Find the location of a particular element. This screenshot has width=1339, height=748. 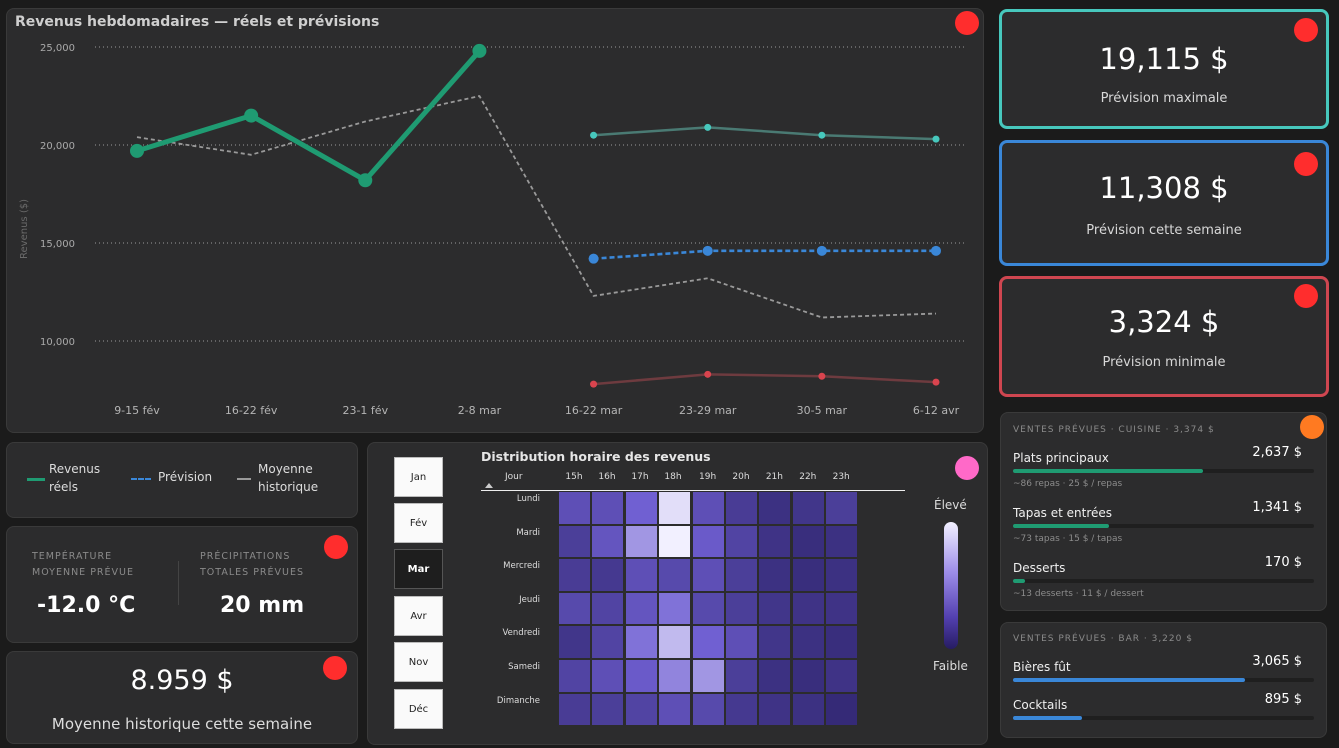

kpi-week-alert is located at coordinates (1306, 164).